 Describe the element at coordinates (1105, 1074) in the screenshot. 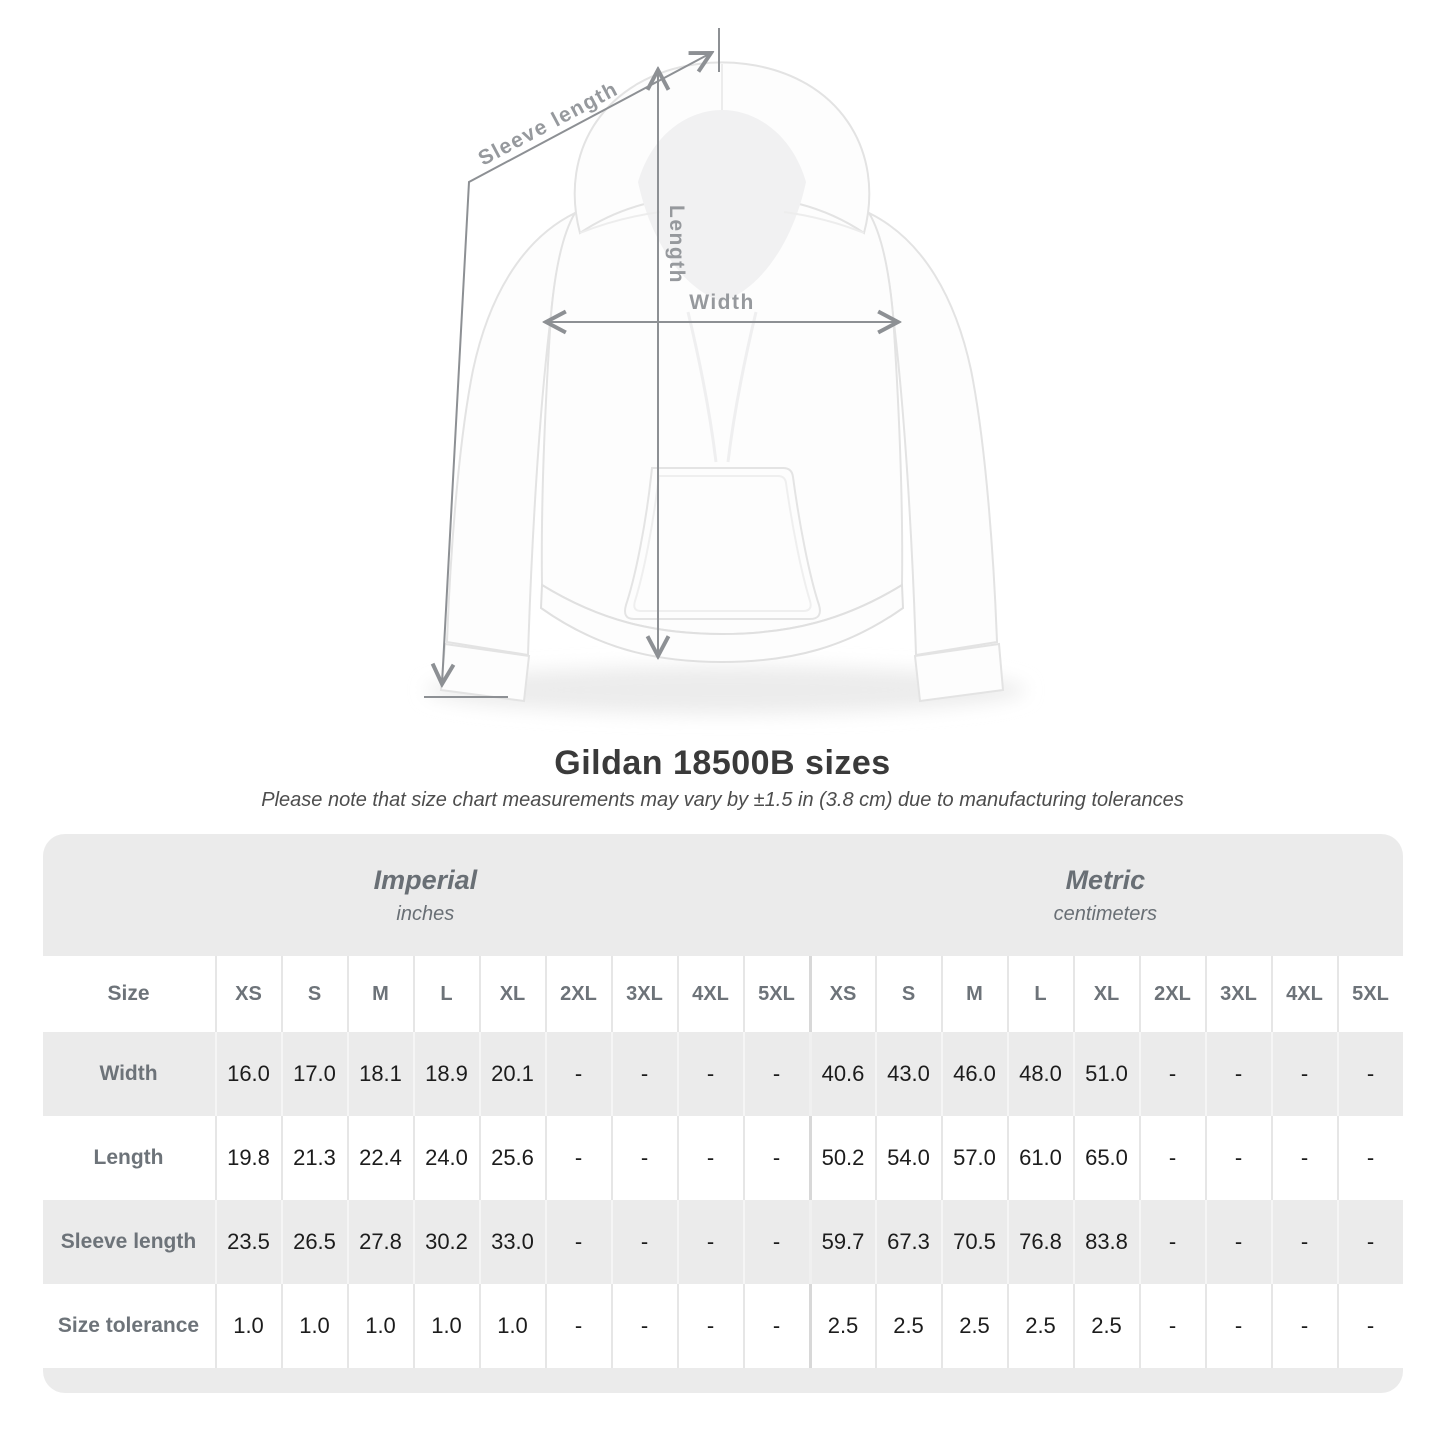

I see `value-cell: 51.0` at that location.